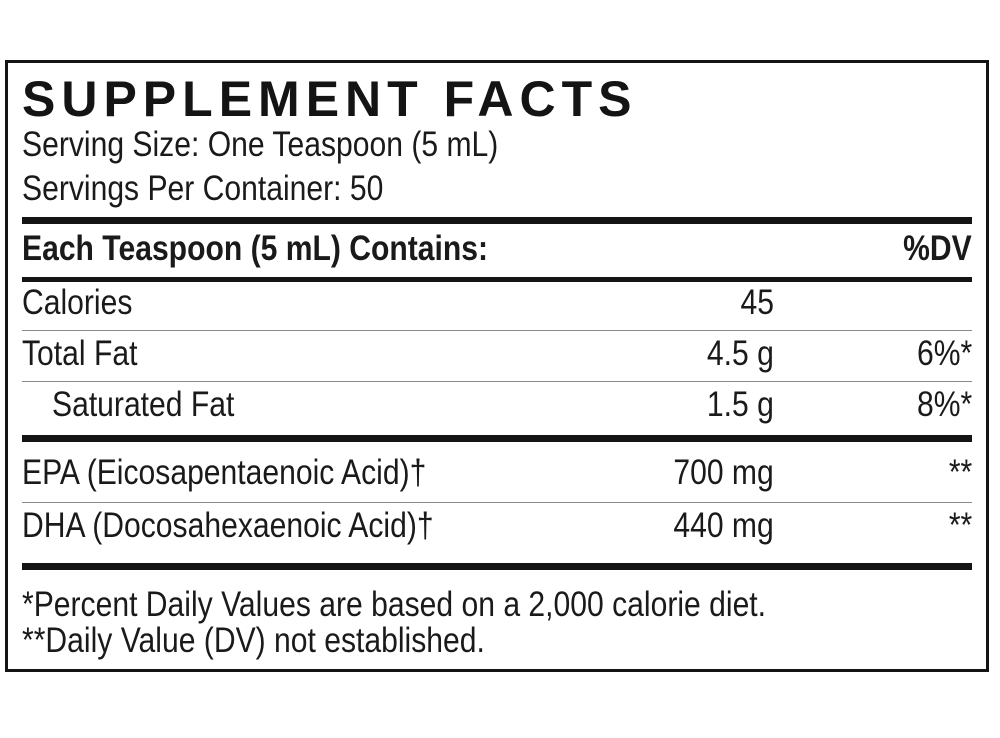 Image resolution: width=1000 pixels, height=738 pixels. What do you see at coordinates (723, 472) in the screenshot?
I see `nutrient-amount: 700 mg` at bounding box center [723, 472].